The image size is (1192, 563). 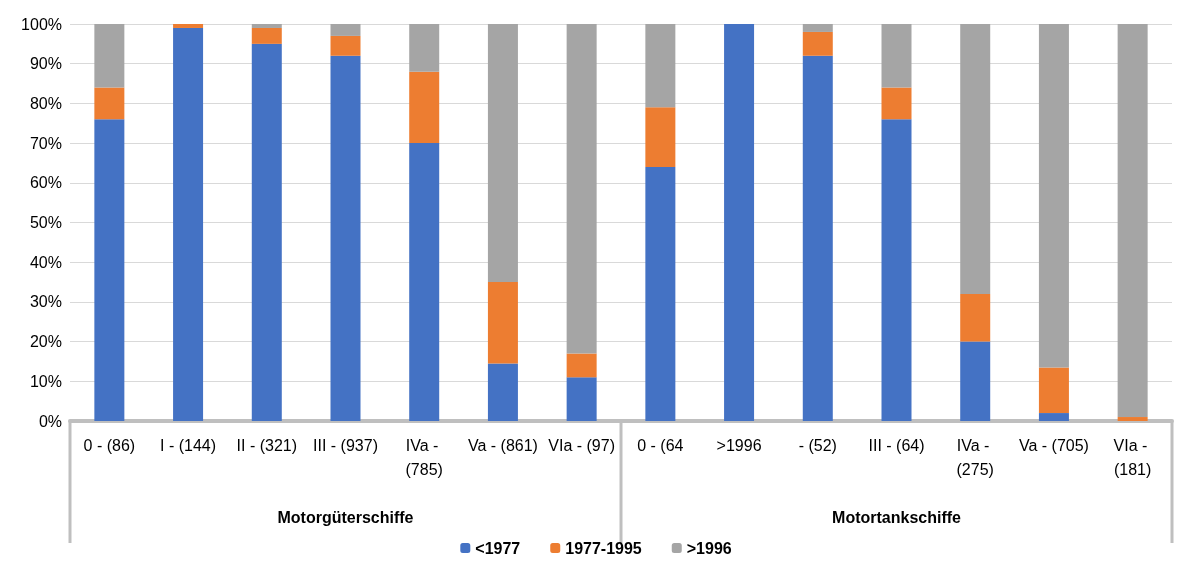 What do you see at coordinates (896, 445) in the screenshot?
I see `x-tick-label: III - (64)` at bounding box center [896, 445].